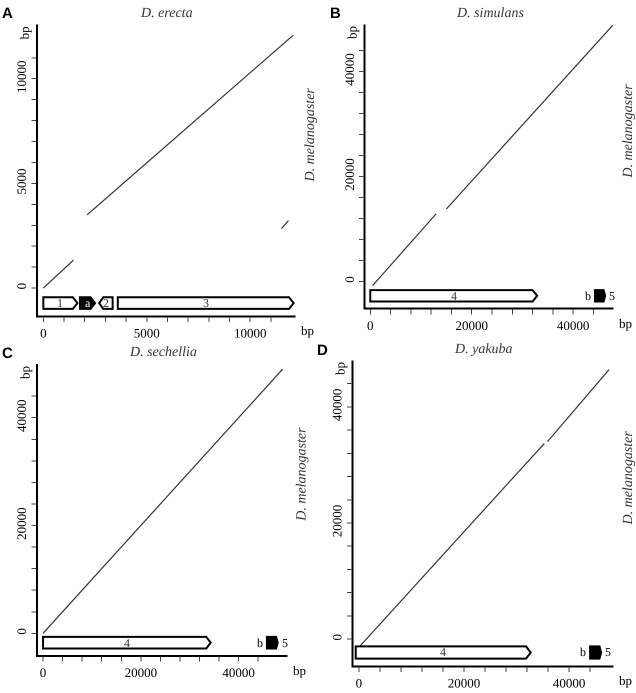  I want to click on band-label: 1, so click(60, 303).